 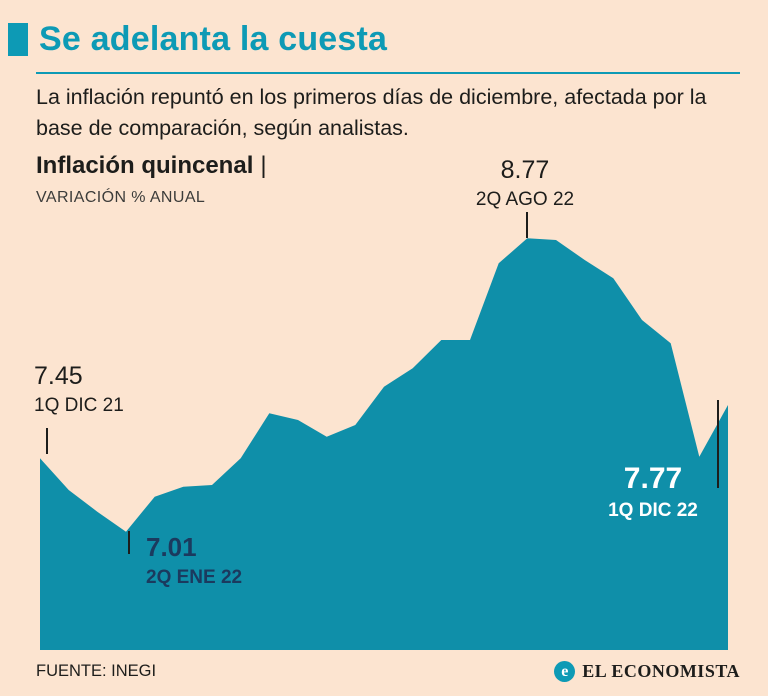 I want to click on title-bullet, so click(x=18, y=39).